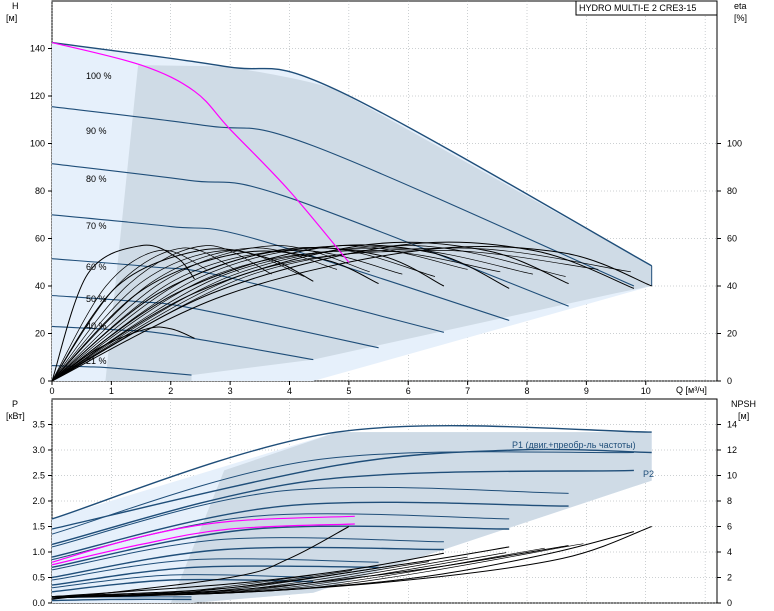 This screenshot has height=611, width=774. What do you see at coordinates (15, 416) in the screenshot?
I see `power-axis-unit: [кВт]` at bounding box center [15, 416].